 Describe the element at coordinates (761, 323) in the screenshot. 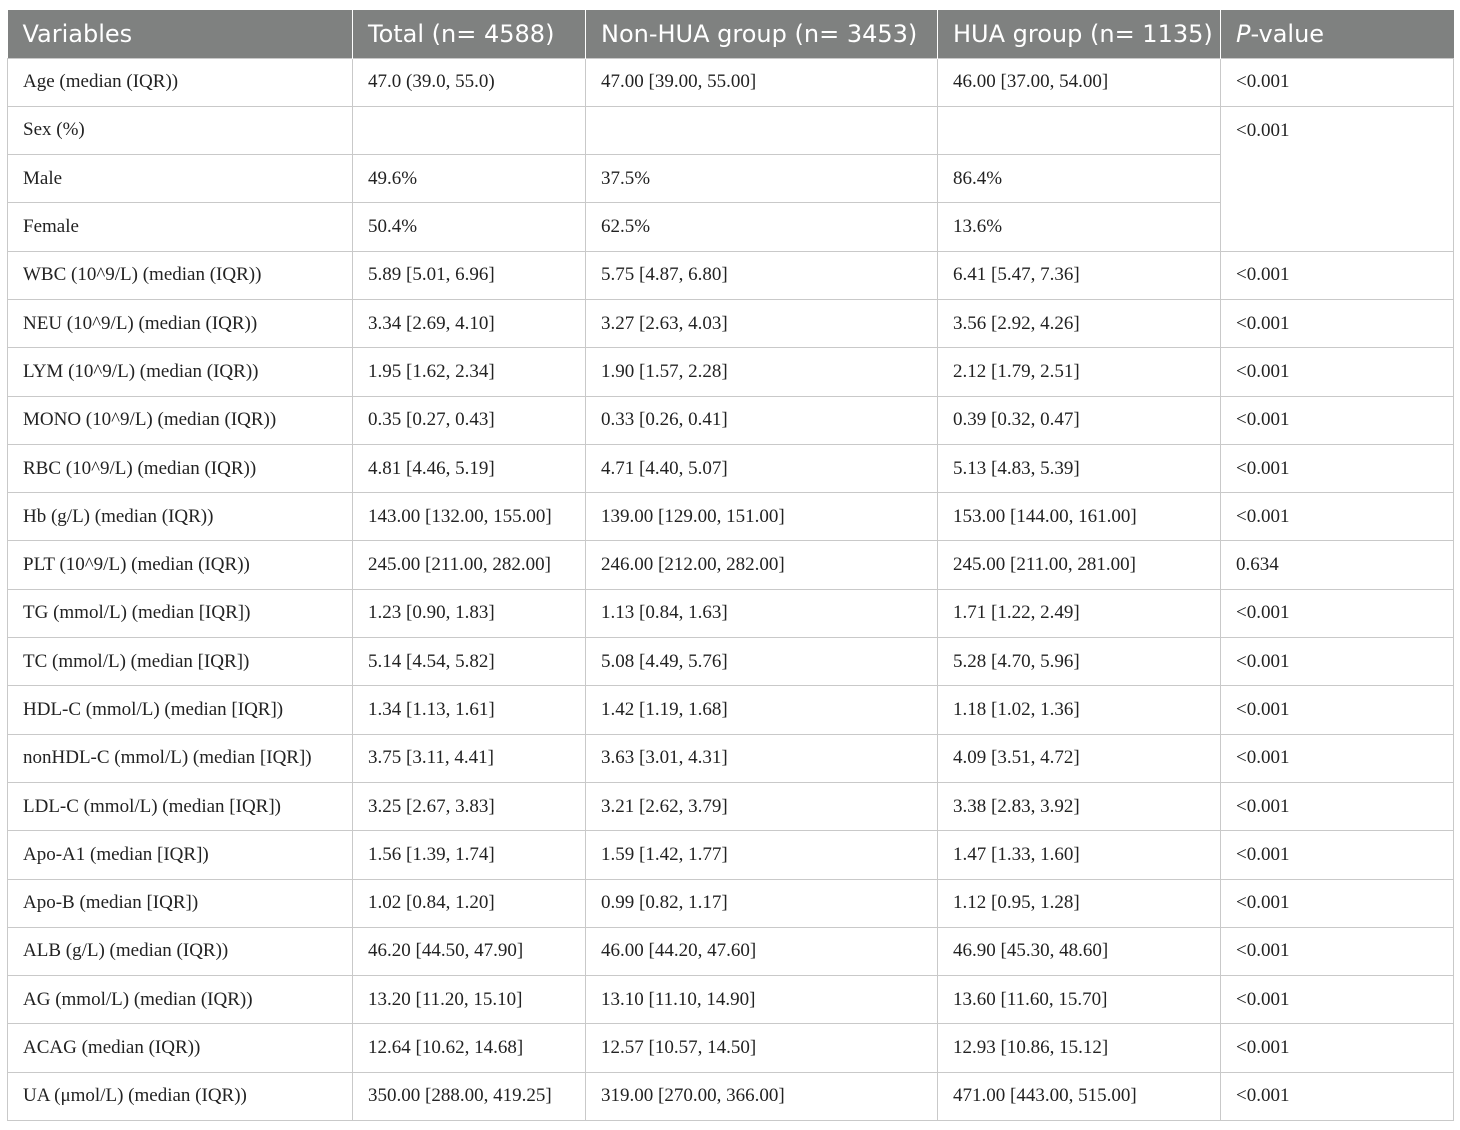

I see `non-hua-cell: 3.27 [2.63, 4.03]` at that location.